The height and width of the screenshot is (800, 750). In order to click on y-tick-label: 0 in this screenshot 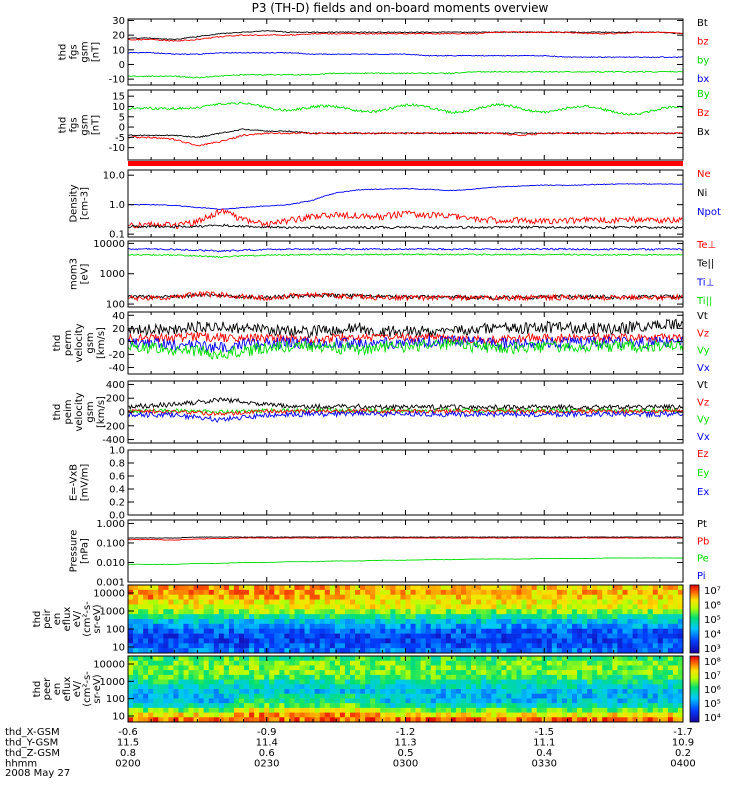, I will do `click(122, 342)`.